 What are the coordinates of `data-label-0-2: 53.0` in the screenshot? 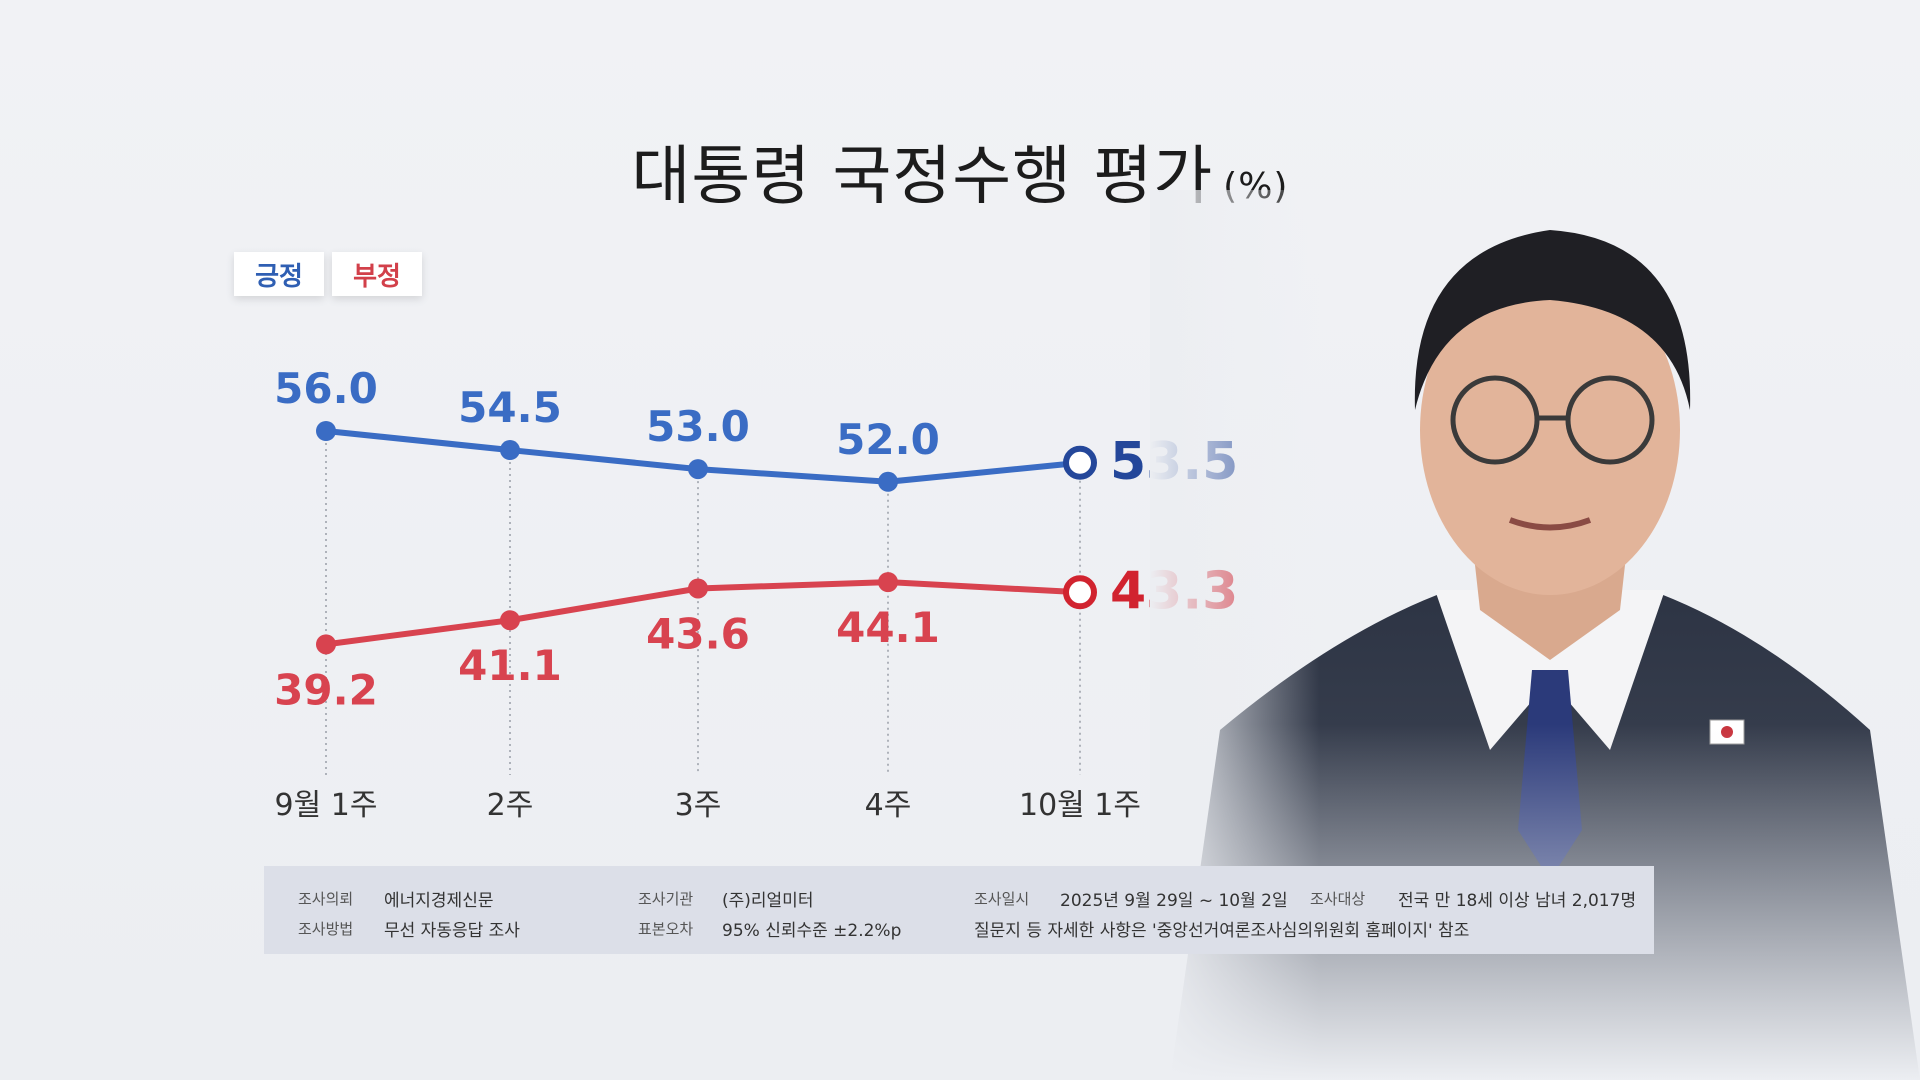 It's located at (698, 426).